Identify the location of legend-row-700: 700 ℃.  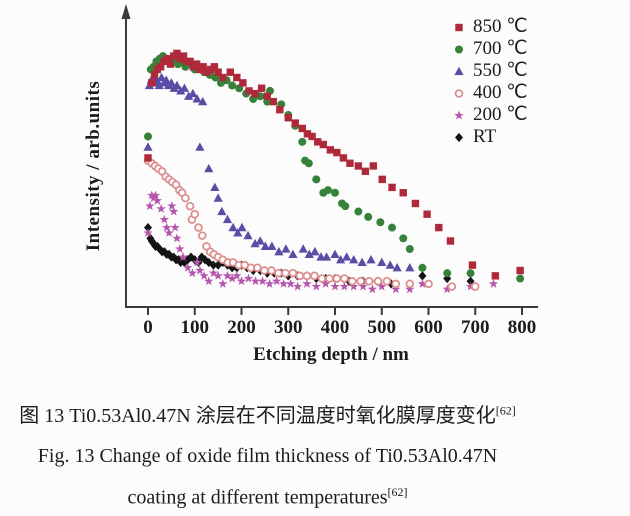
(490, 48).